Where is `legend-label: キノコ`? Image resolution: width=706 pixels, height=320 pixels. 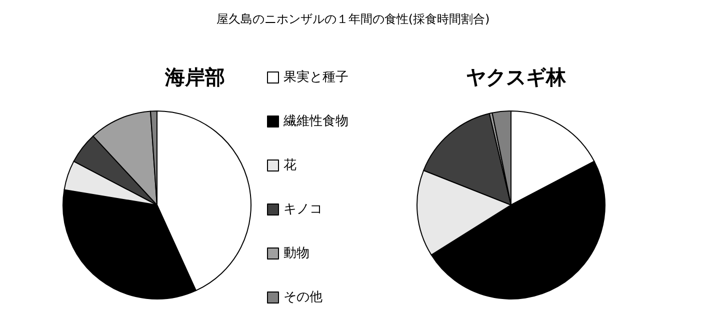 legend-label: キノコ is located at coordinates (303, 209).